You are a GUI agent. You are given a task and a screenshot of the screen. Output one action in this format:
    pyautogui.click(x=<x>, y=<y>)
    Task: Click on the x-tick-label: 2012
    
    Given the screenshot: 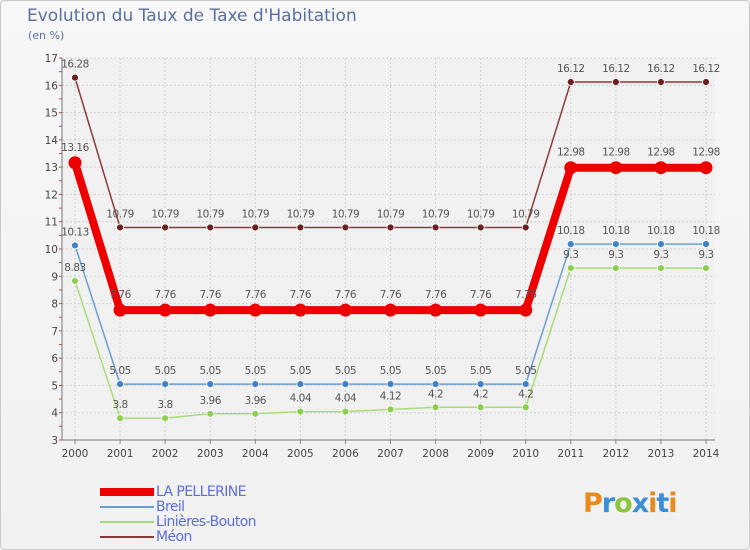 What is the action you would take?
    pyautogui.click(x=615, y=454)
    